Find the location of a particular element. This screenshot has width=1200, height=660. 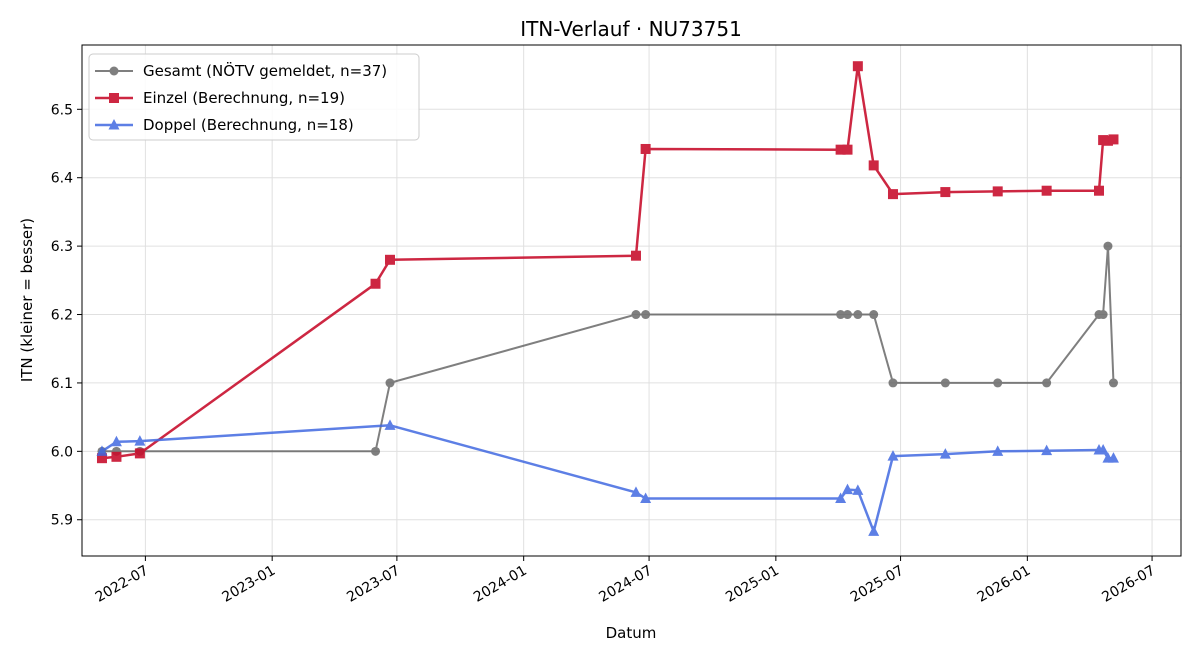

legend-label: Doppel (Berechnung, n=18) is located at coordinates (248, 125).